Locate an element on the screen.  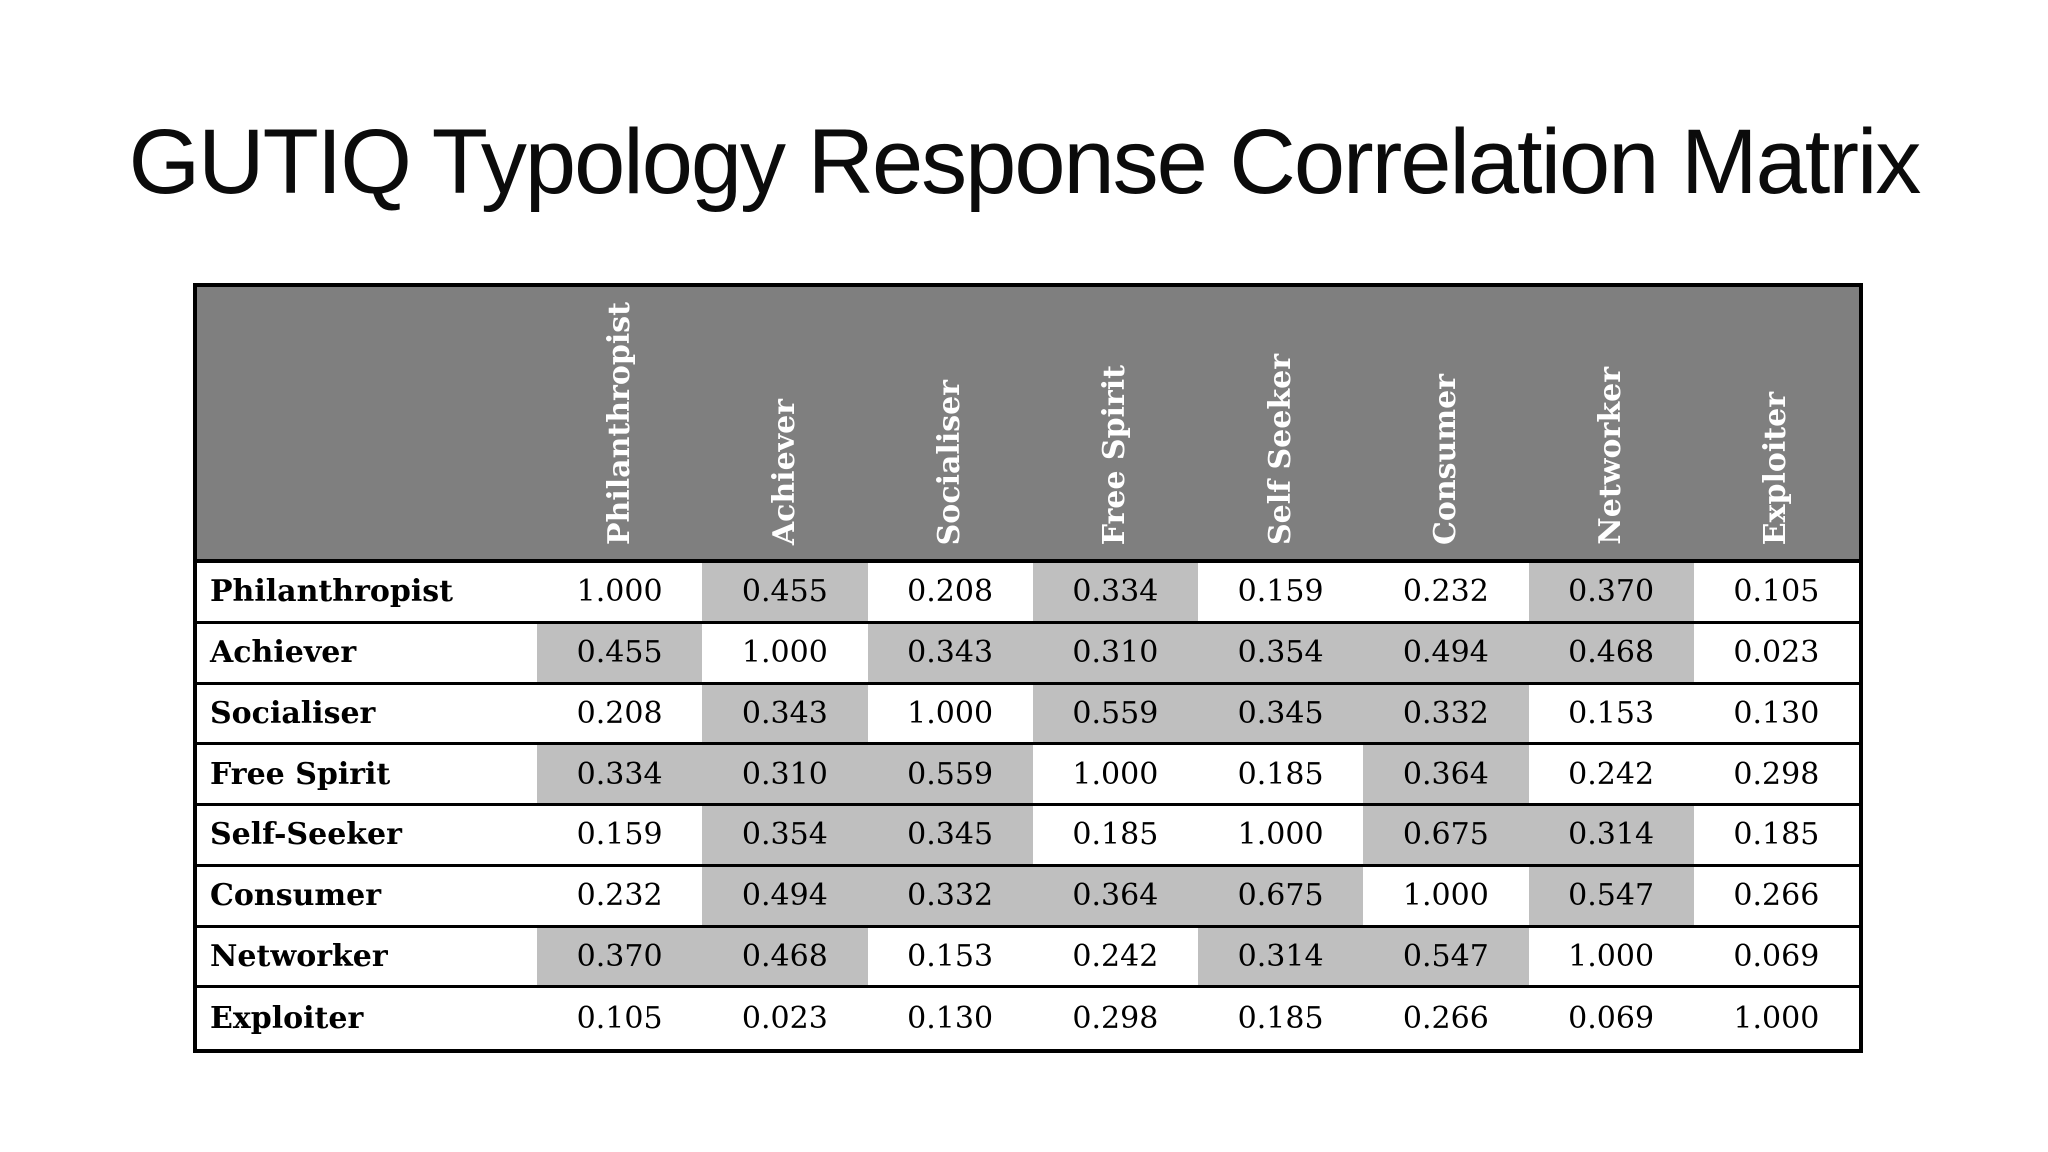
column-header-label: Networker is located at coordinates (1611, 456).